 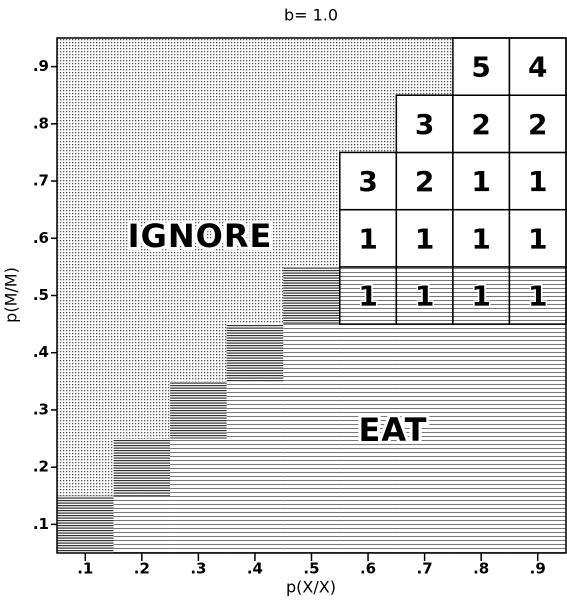 I want to click on x-axis-label: p(X/X), so click(x=311, y=587).